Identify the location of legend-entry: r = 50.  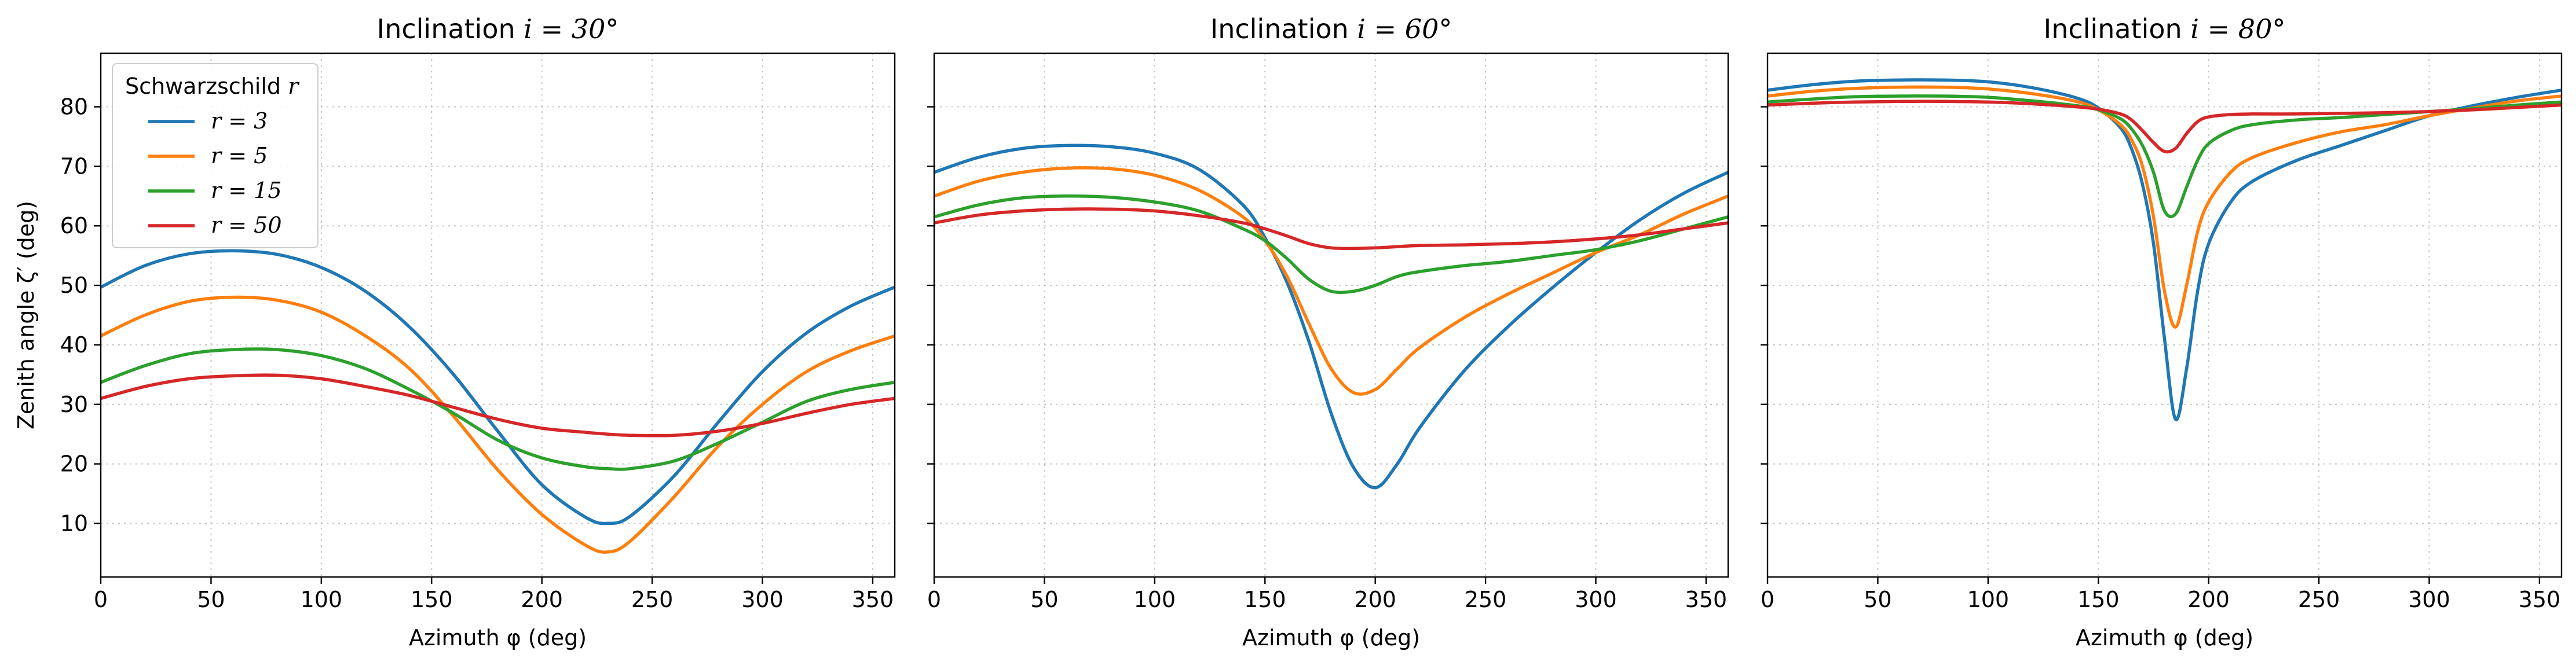
(246, 225).